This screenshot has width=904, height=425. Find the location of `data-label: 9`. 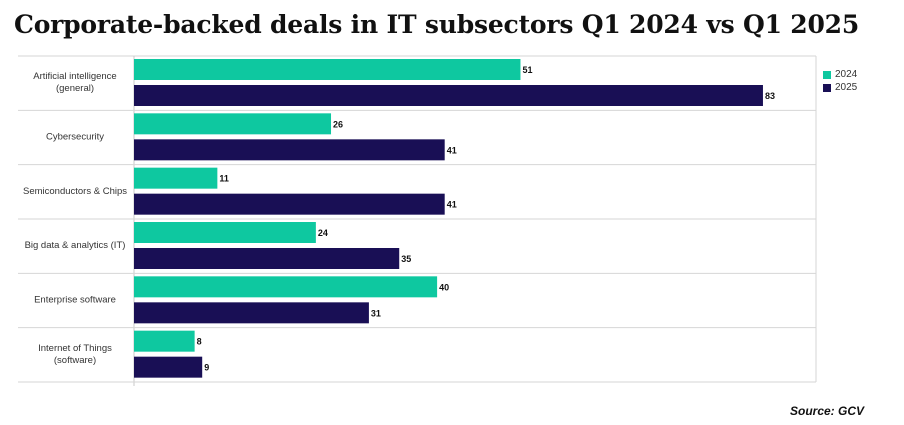

data-label: 9 is located at coordinates (206, 368).